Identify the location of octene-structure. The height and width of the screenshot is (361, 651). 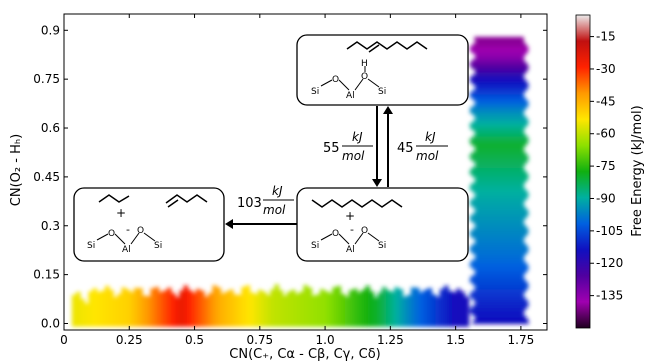
(387, 45).